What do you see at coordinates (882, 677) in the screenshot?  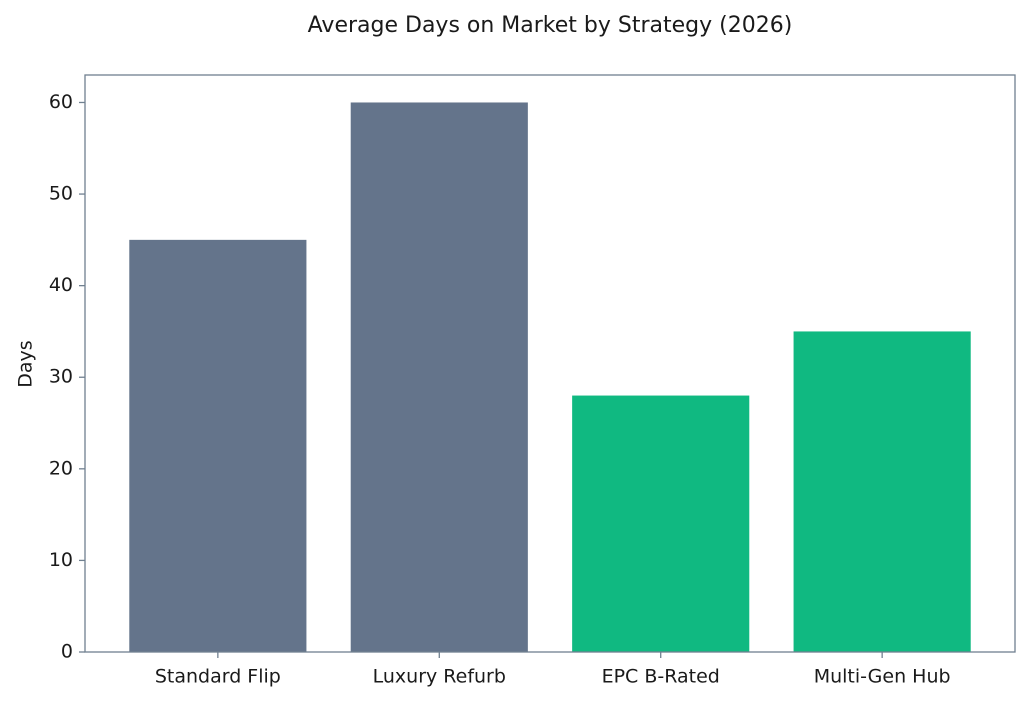 I see `x-tick-label: Multi-Gen Hub` at bounding box center [882, 677].